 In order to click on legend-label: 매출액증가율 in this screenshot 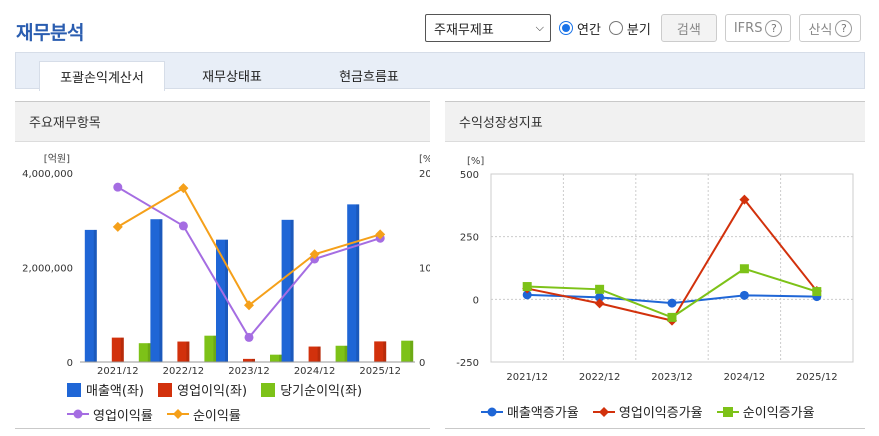, I will do `click(543, 413)`.